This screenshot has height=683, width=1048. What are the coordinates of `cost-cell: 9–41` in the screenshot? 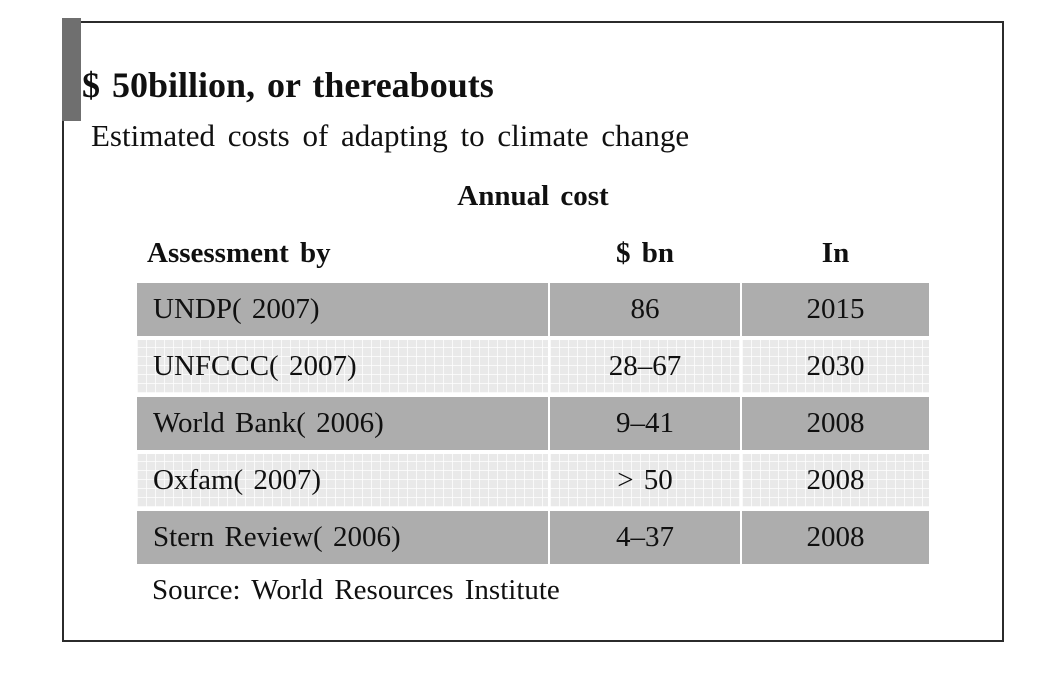 It's located at (645, 423).